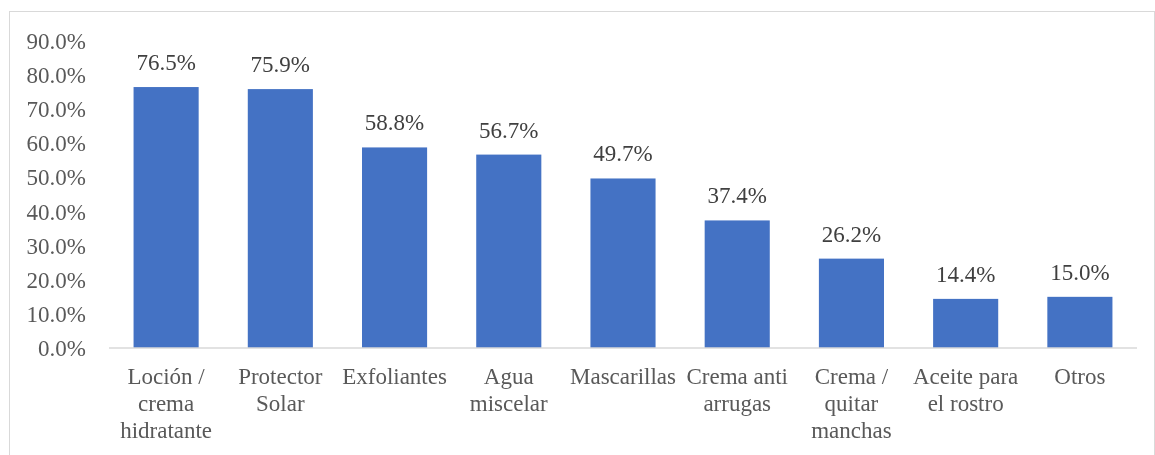  What do you see at coordinates (394, 376) in the screenshot?
I see `x-tick-label: Exfoliantes` at bounding box center [394, 376].